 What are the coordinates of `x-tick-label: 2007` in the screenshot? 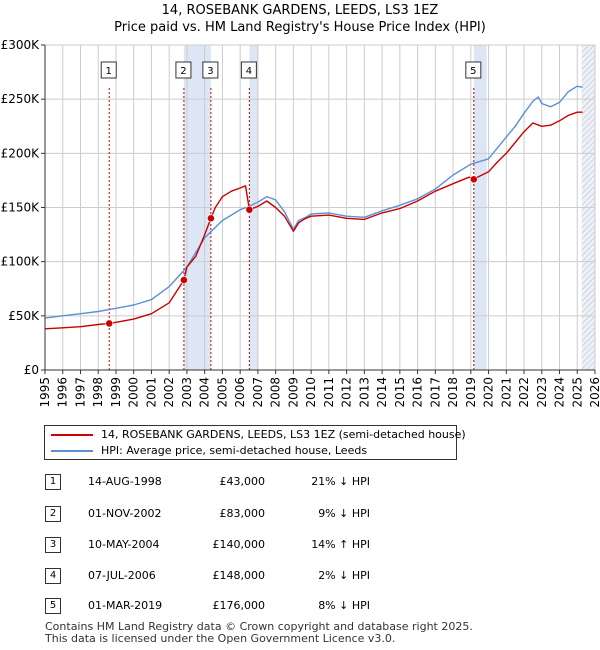 It's located at (258, 392).